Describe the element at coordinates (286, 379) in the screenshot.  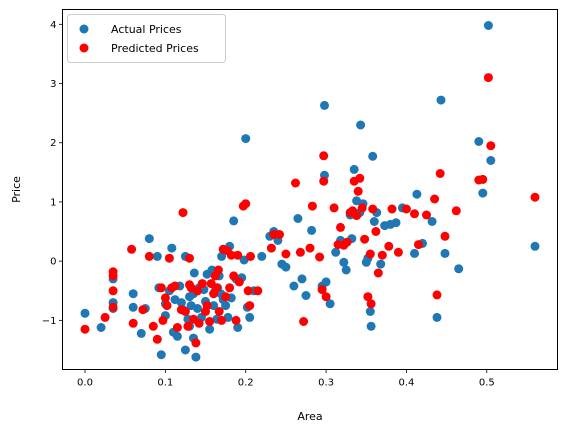
I see `x-axis-ticks: 0.0 0.1 0.2 0.3 0.4 0.5` at that location.